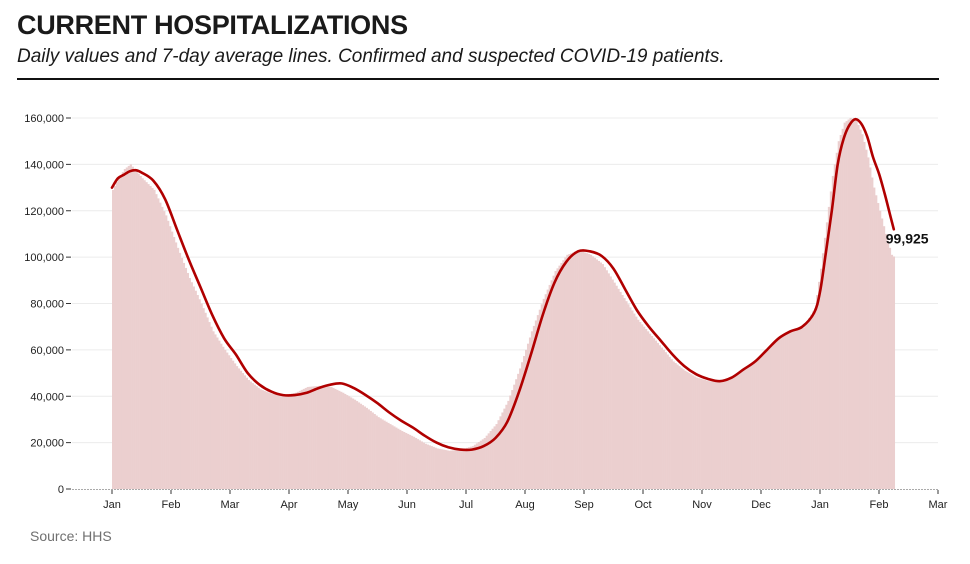 The height and width of the screenshot is (564, 970). What do you see at coordinates (71, 536) in the screenshot?
I see `source-note: Source: HHS` at bounding box center [71, 536].